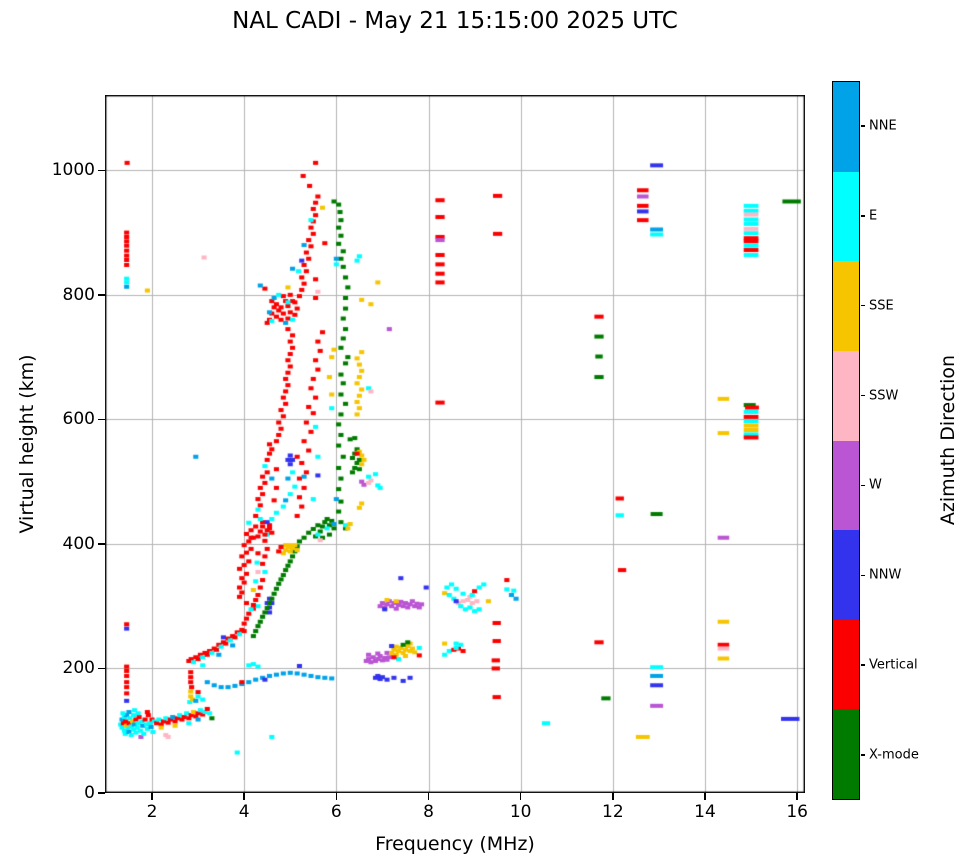  Describe the element at coordinates (846, 216) in the screenshot. I see `colorbar-segment-e` at that location.